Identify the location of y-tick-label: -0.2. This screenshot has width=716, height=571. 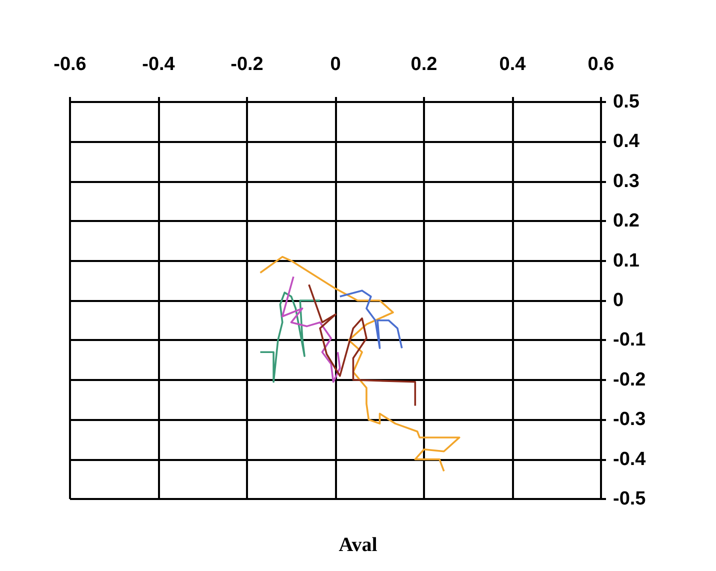
(629, 379).